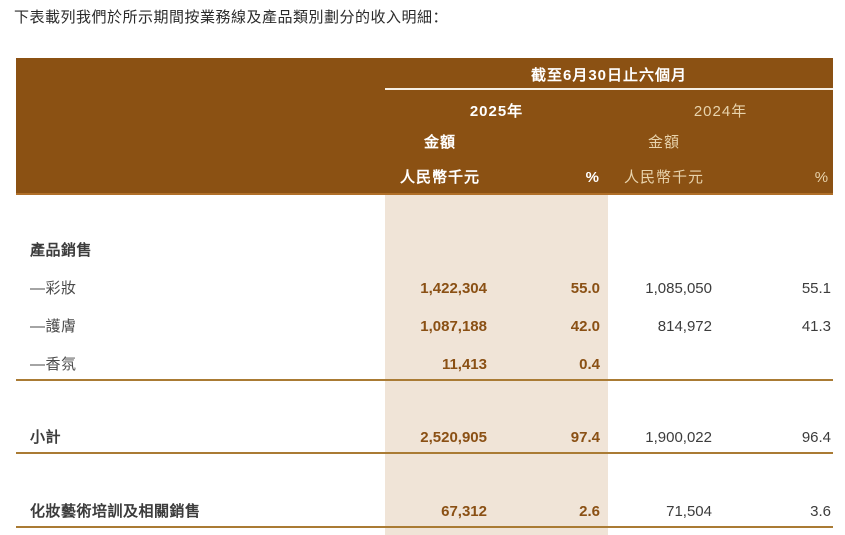 The image size is (845, 535). I want to click on unit-label-2025: 人民幣千元, so click(440, 174).